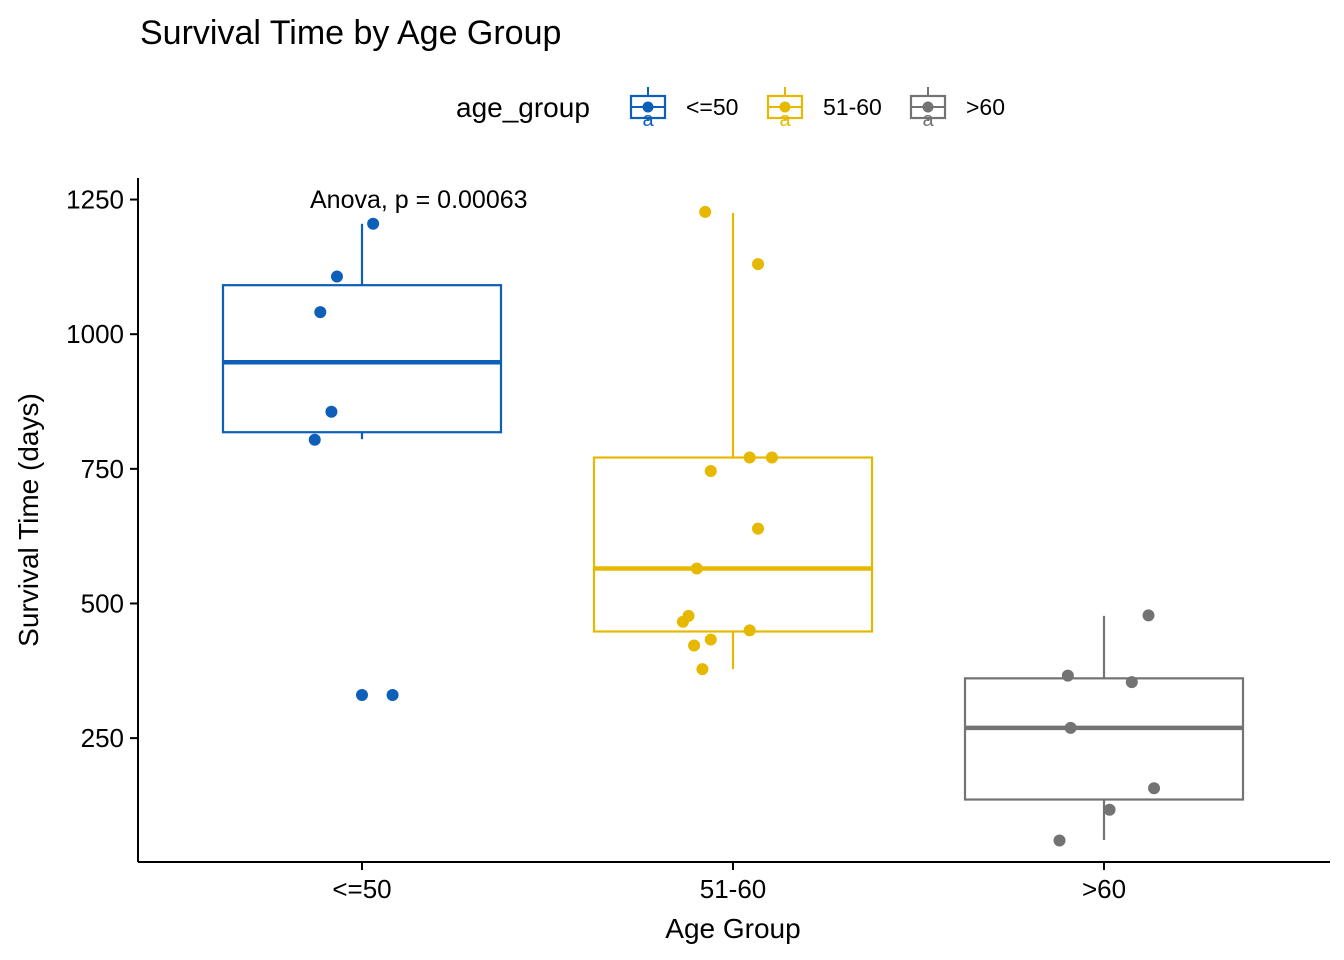  Describe the element at coordinates (712, 107) in the screenshot. I see `legend-label: <=50` at that location.